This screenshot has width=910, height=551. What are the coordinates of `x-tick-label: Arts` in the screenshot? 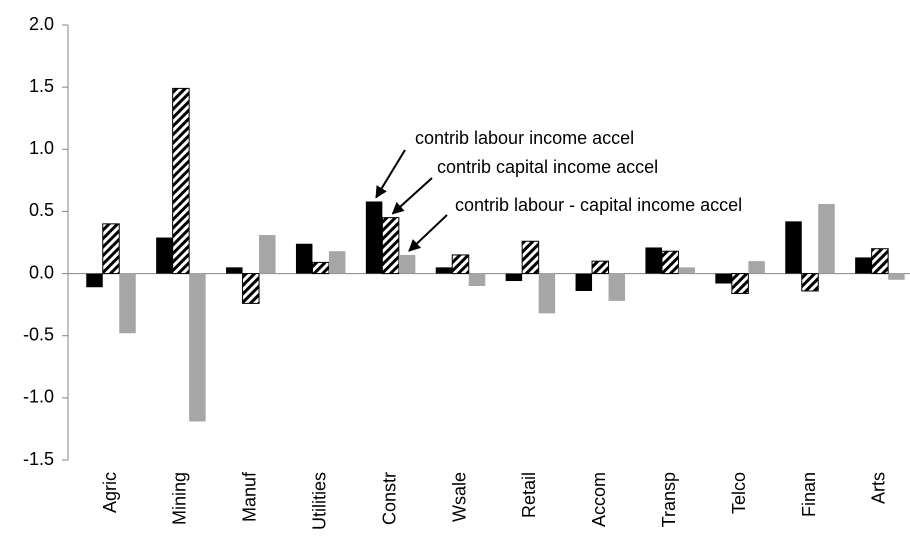 It's located at (879, 488).